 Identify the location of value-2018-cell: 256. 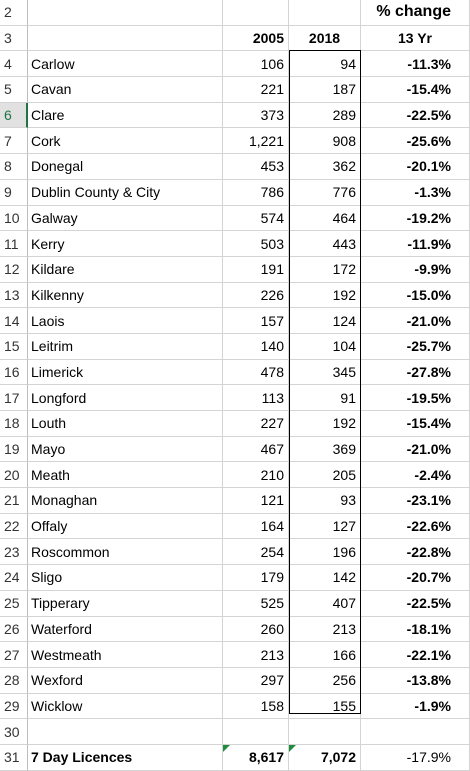
(325, 680).